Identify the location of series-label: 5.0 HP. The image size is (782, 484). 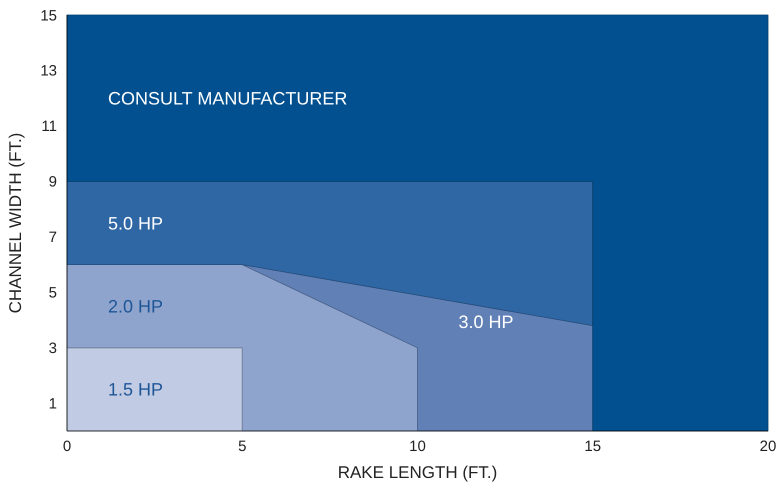
(136, 223).